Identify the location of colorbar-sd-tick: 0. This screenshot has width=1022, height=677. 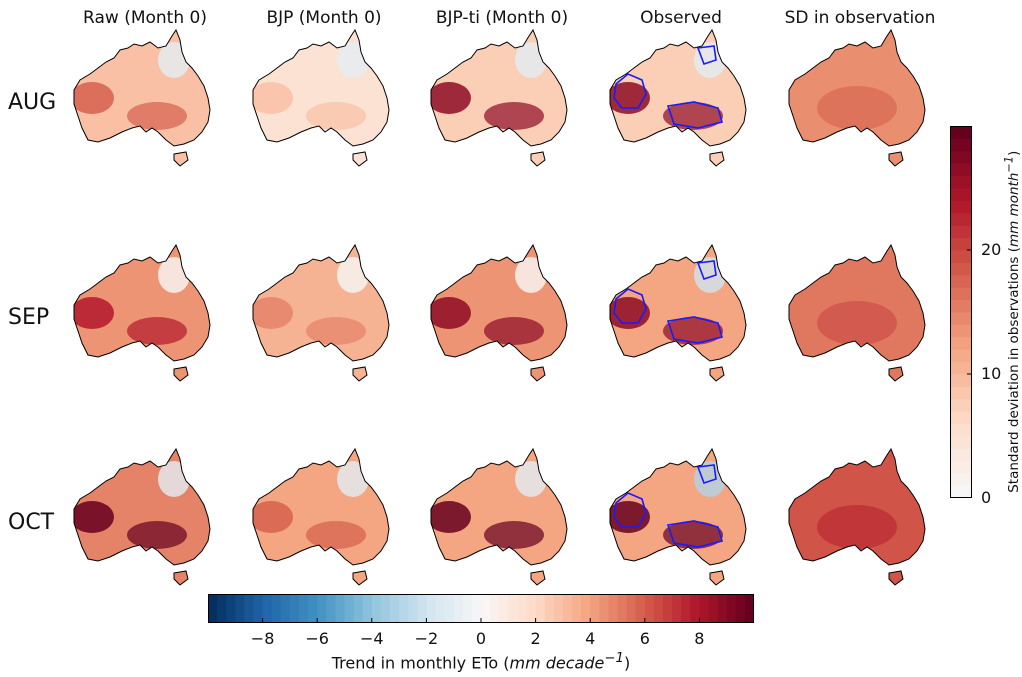
(986, 497).